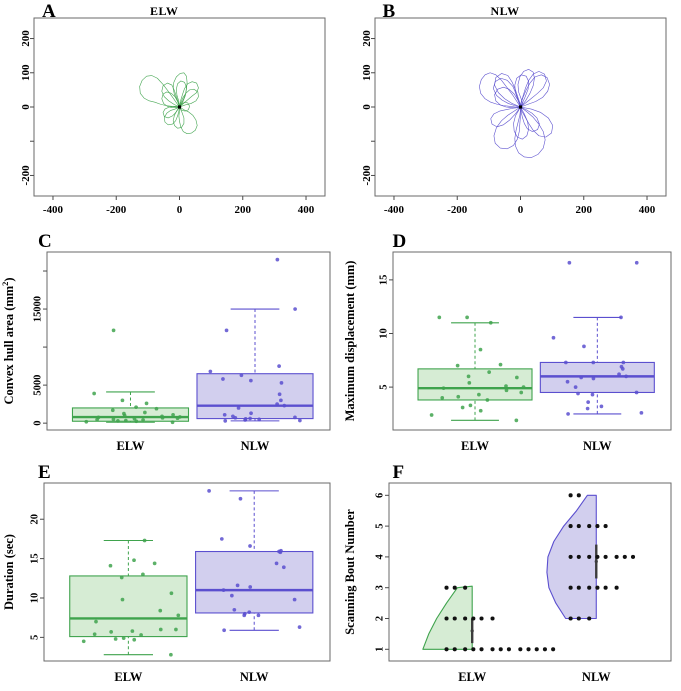 The image size is (681, 691). What do you see at coordinates (350, 341) in the screenshot?
I see `y-axis-title: Maximum displacement (mm)` at bounding box center [350, 341].